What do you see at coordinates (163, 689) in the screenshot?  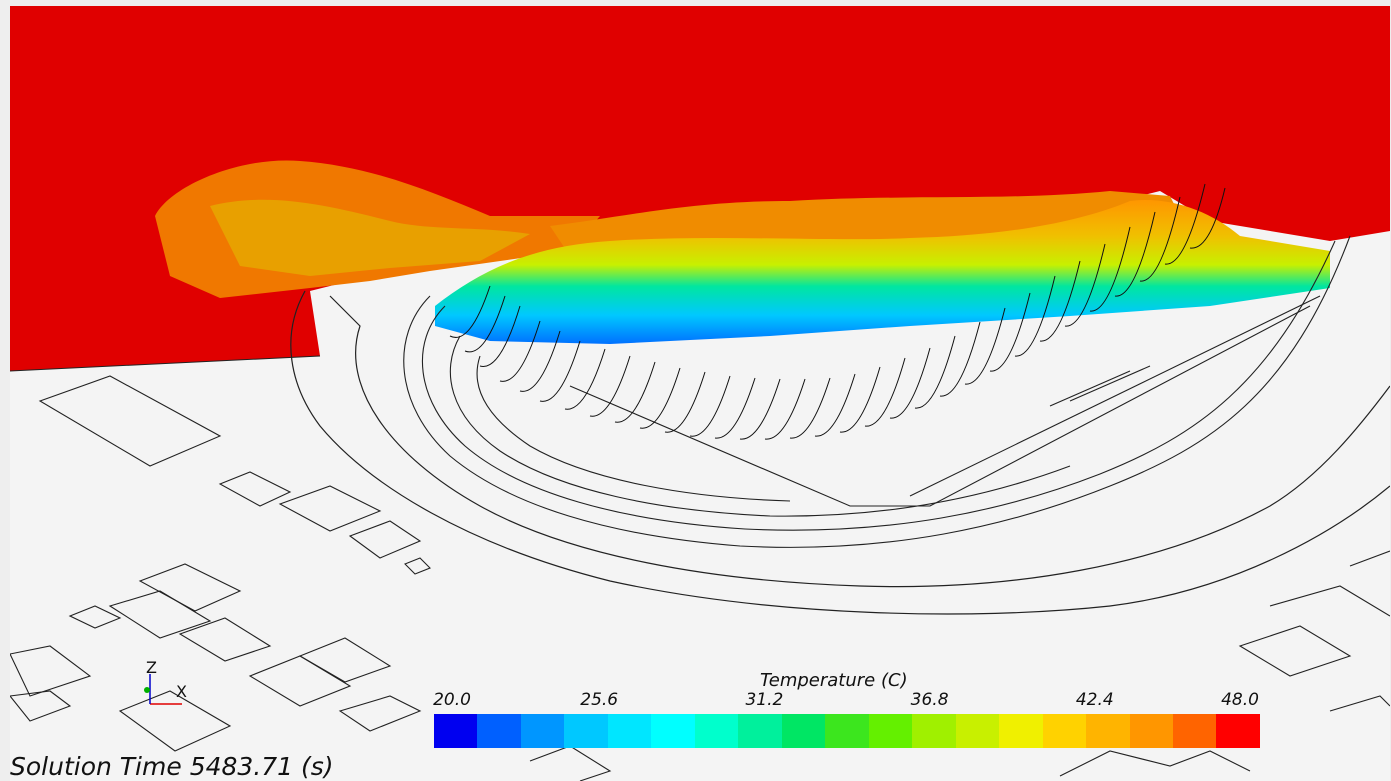 I see `axes-triad` at bounding box center [163, 689].